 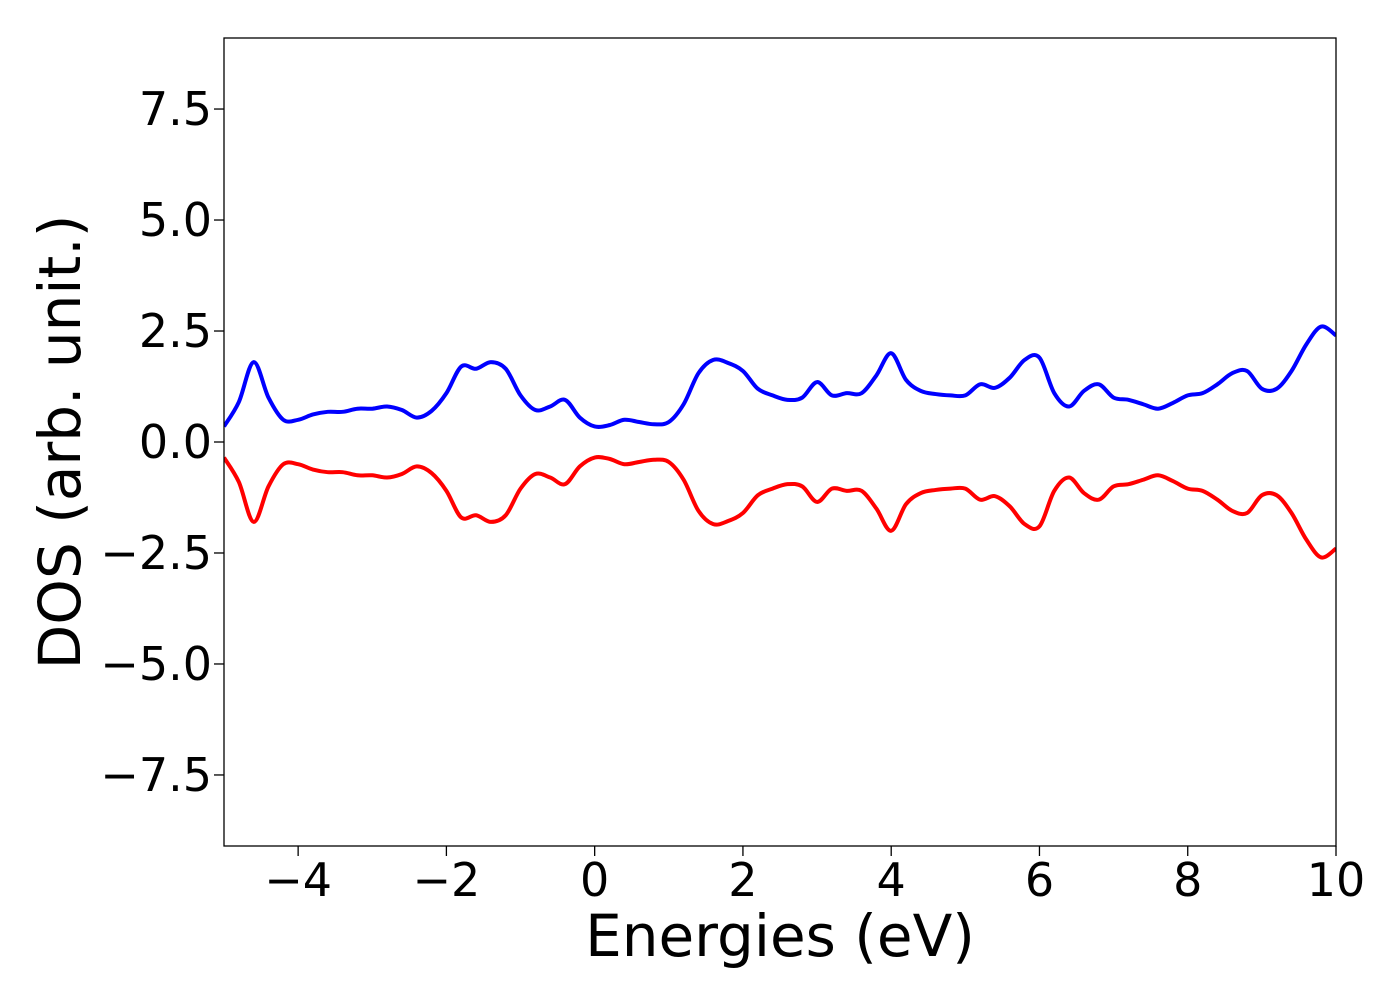 I want to click on x-tick-label: 2, so click(x=742, y=880).